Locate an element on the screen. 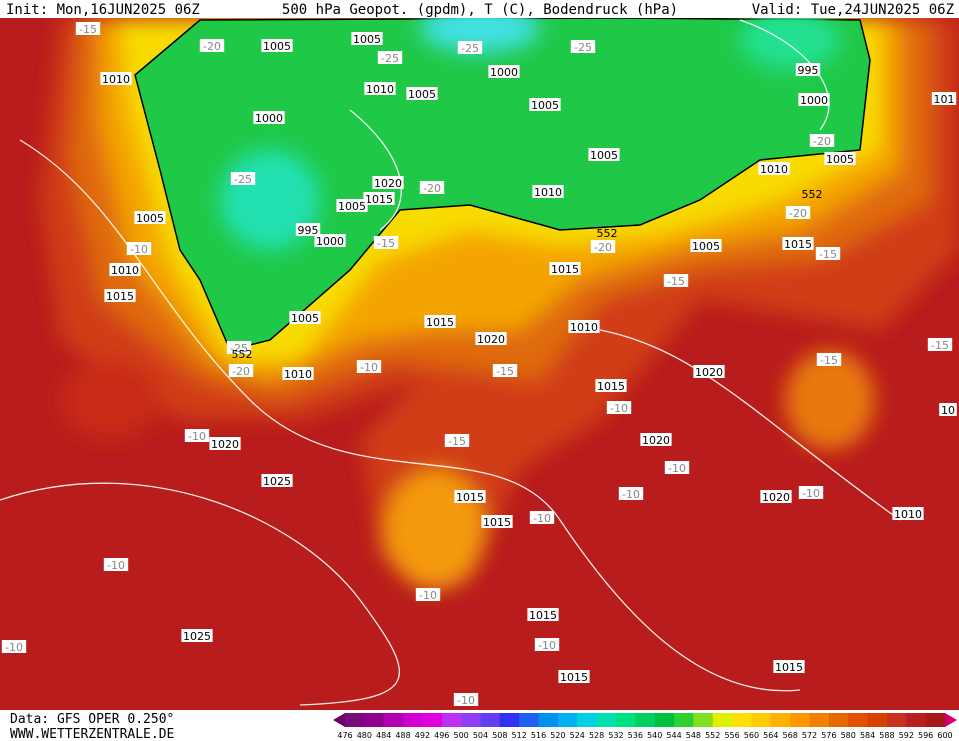 The image size is (959, 741). legend-tick-label: 600 is located at coordinates (944, 735).